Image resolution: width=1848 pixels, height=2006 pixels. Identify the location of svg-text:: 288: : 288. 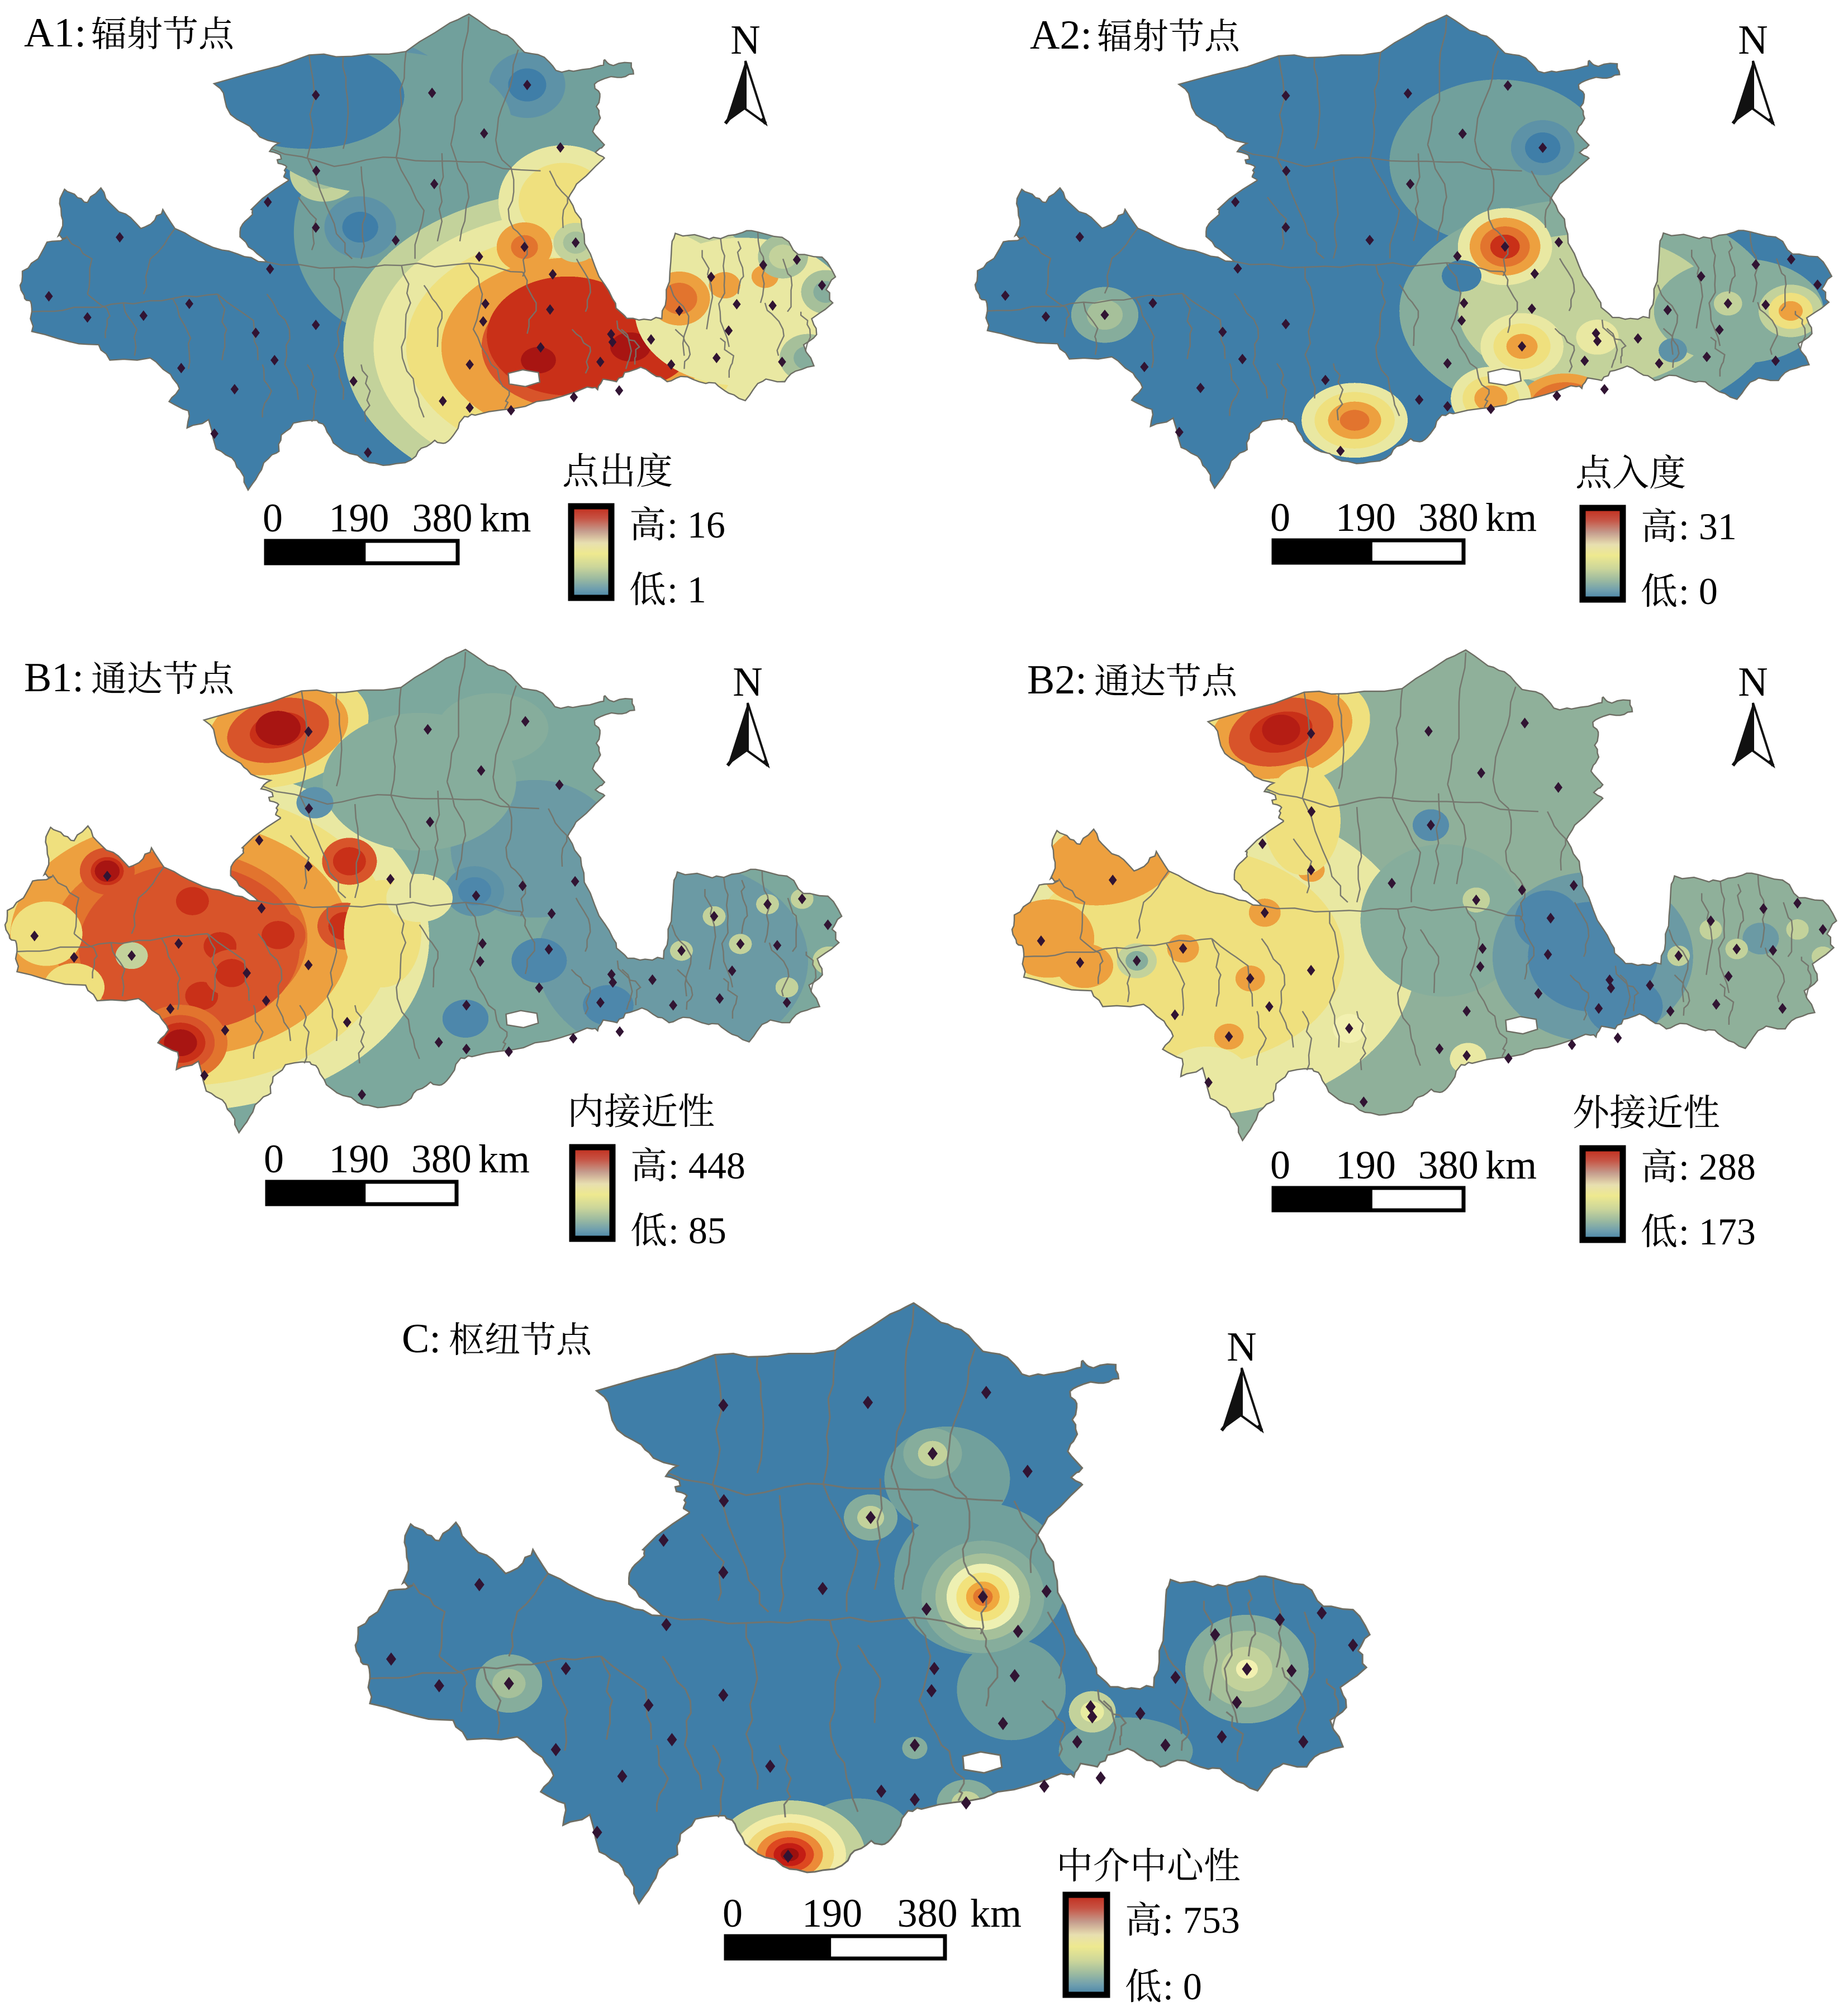
(1717, 1166).